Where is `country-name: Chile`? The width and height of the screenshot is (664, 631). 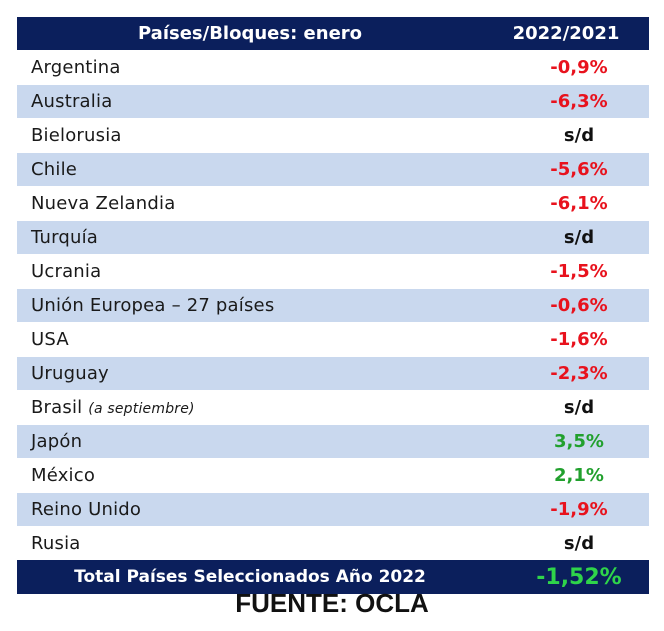 country-name: Chile is located at coordinates (54, 169).